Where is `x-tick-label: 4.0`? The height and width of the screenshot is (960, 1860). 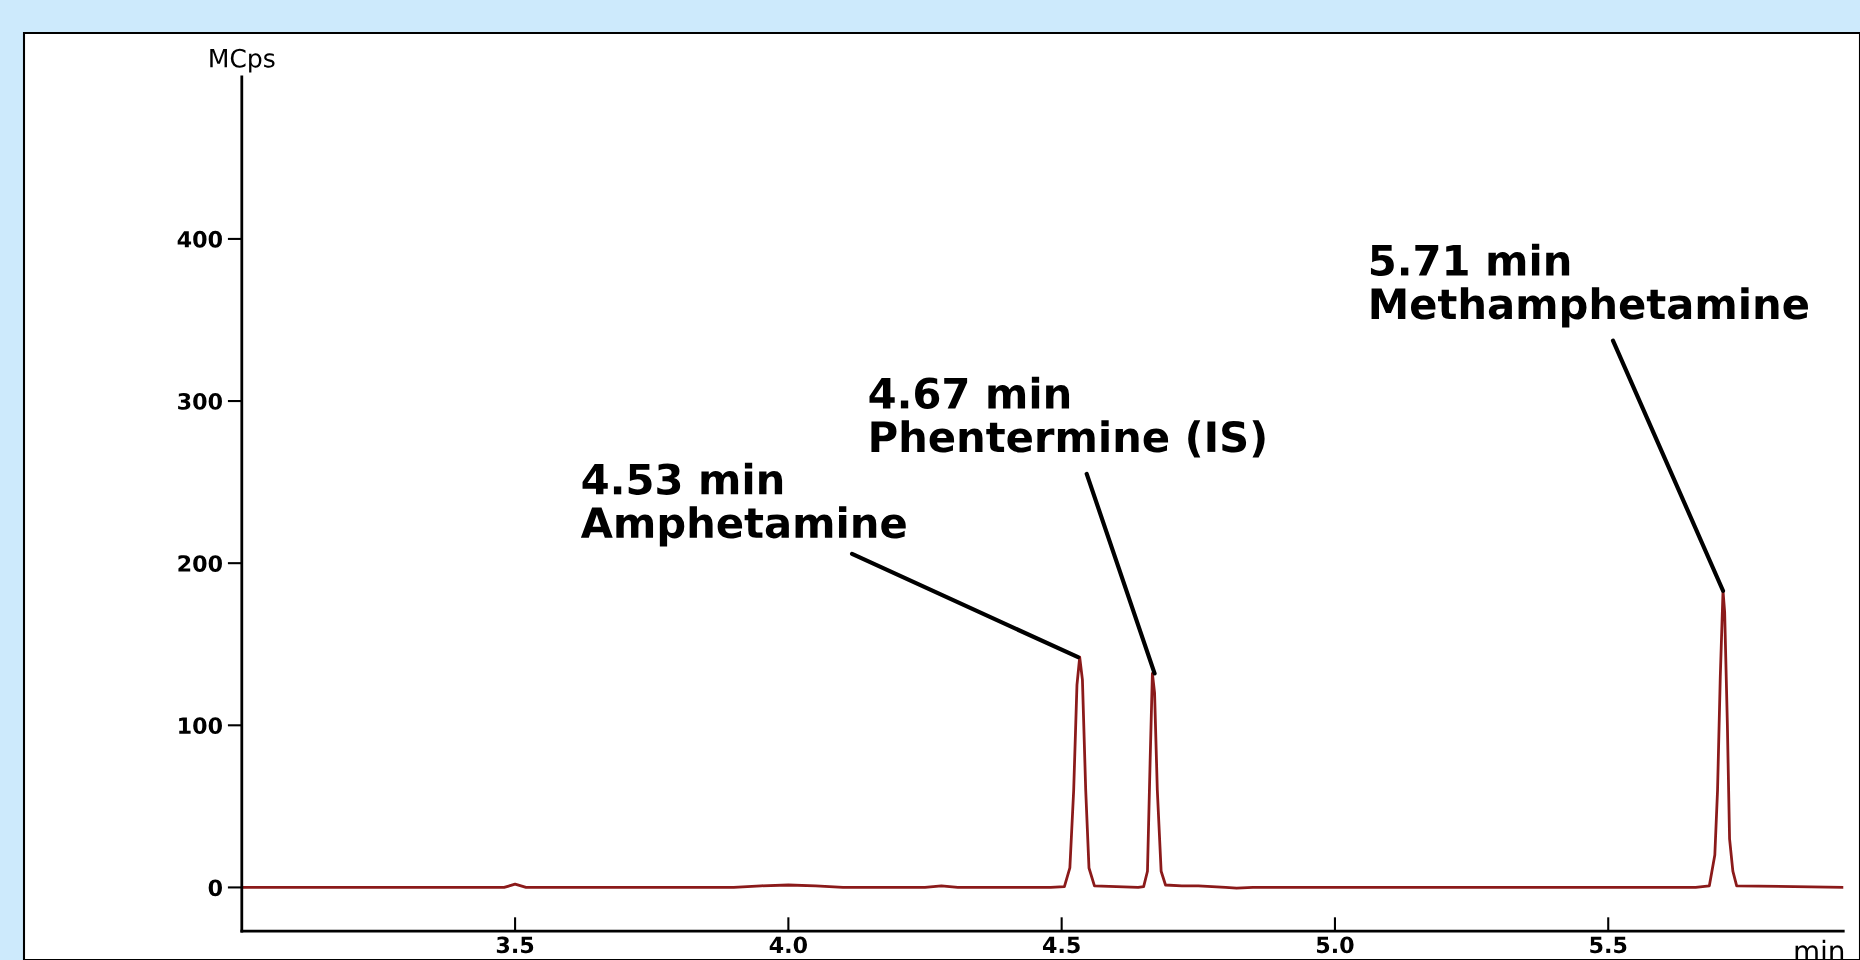 x-tick-label: 4.0 is located at coordinates (788, 945).